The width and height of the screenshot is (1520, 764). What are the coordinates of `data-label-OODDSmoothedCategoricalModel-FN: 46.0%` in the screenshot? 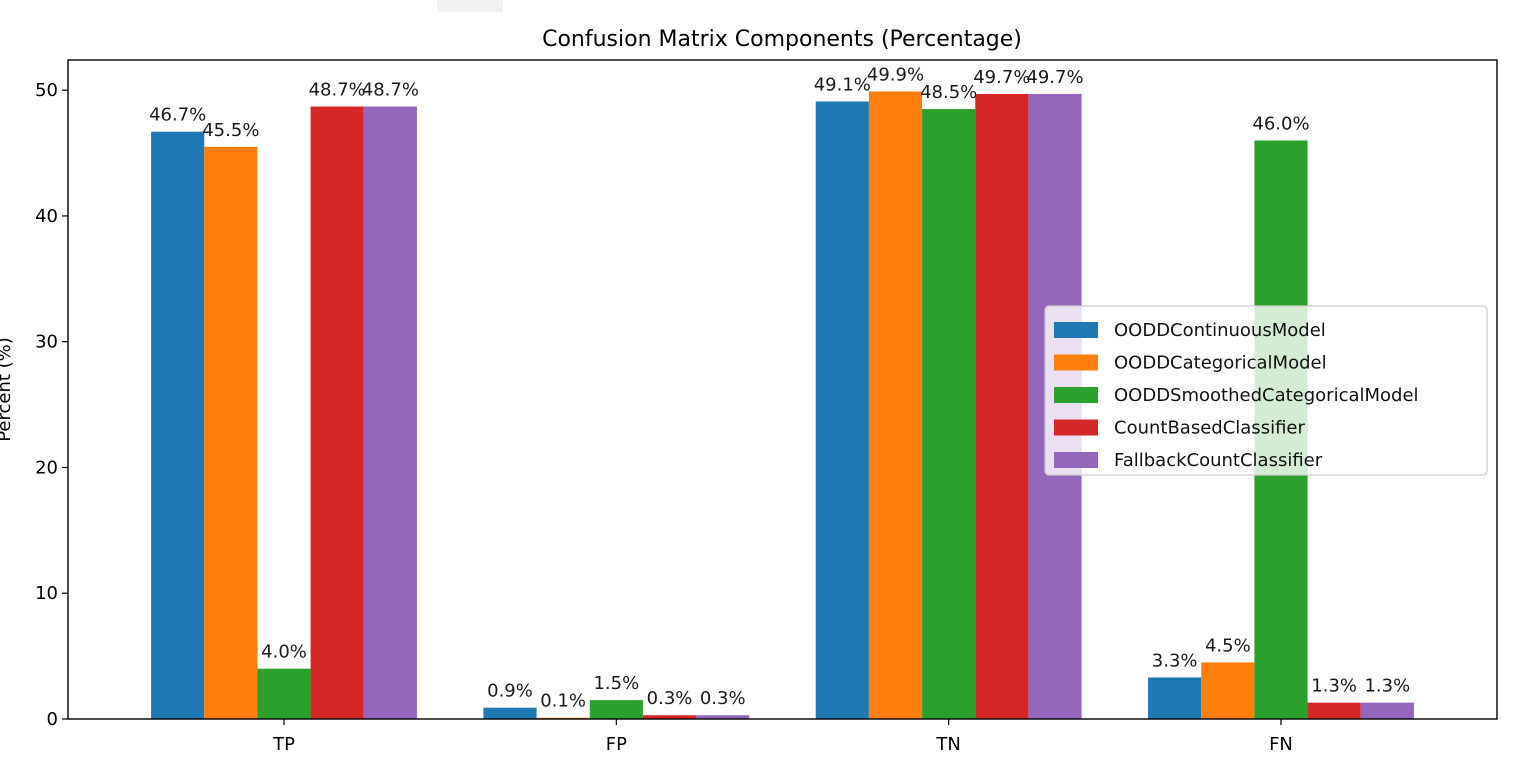 It's located at (1280, 123).